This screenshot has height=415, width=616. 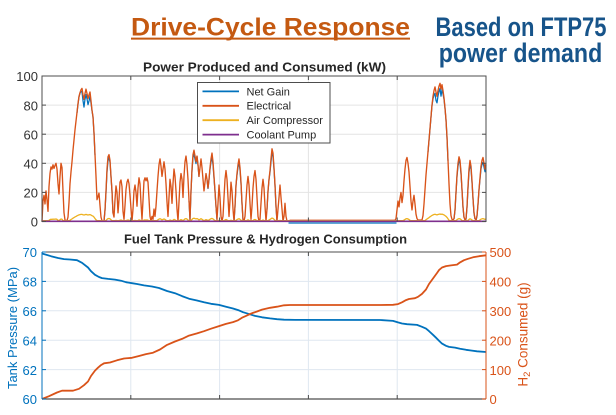 What do you see at coordinates (12, 328) in the screenshot?
I see `svg-text: Tank Pressure (MPa)` at bounding box center [12, 328].